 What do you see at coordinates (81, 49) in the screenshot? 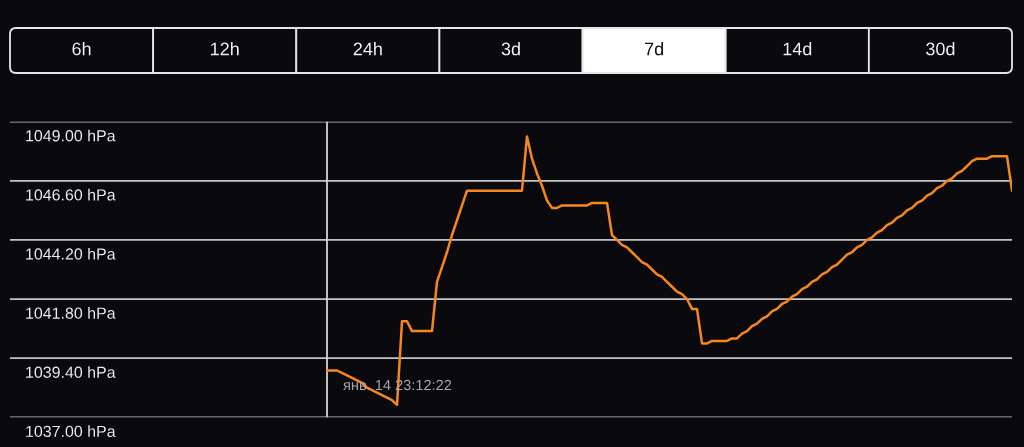
I see `category-label: 6h` at bounding box center [81, 49].